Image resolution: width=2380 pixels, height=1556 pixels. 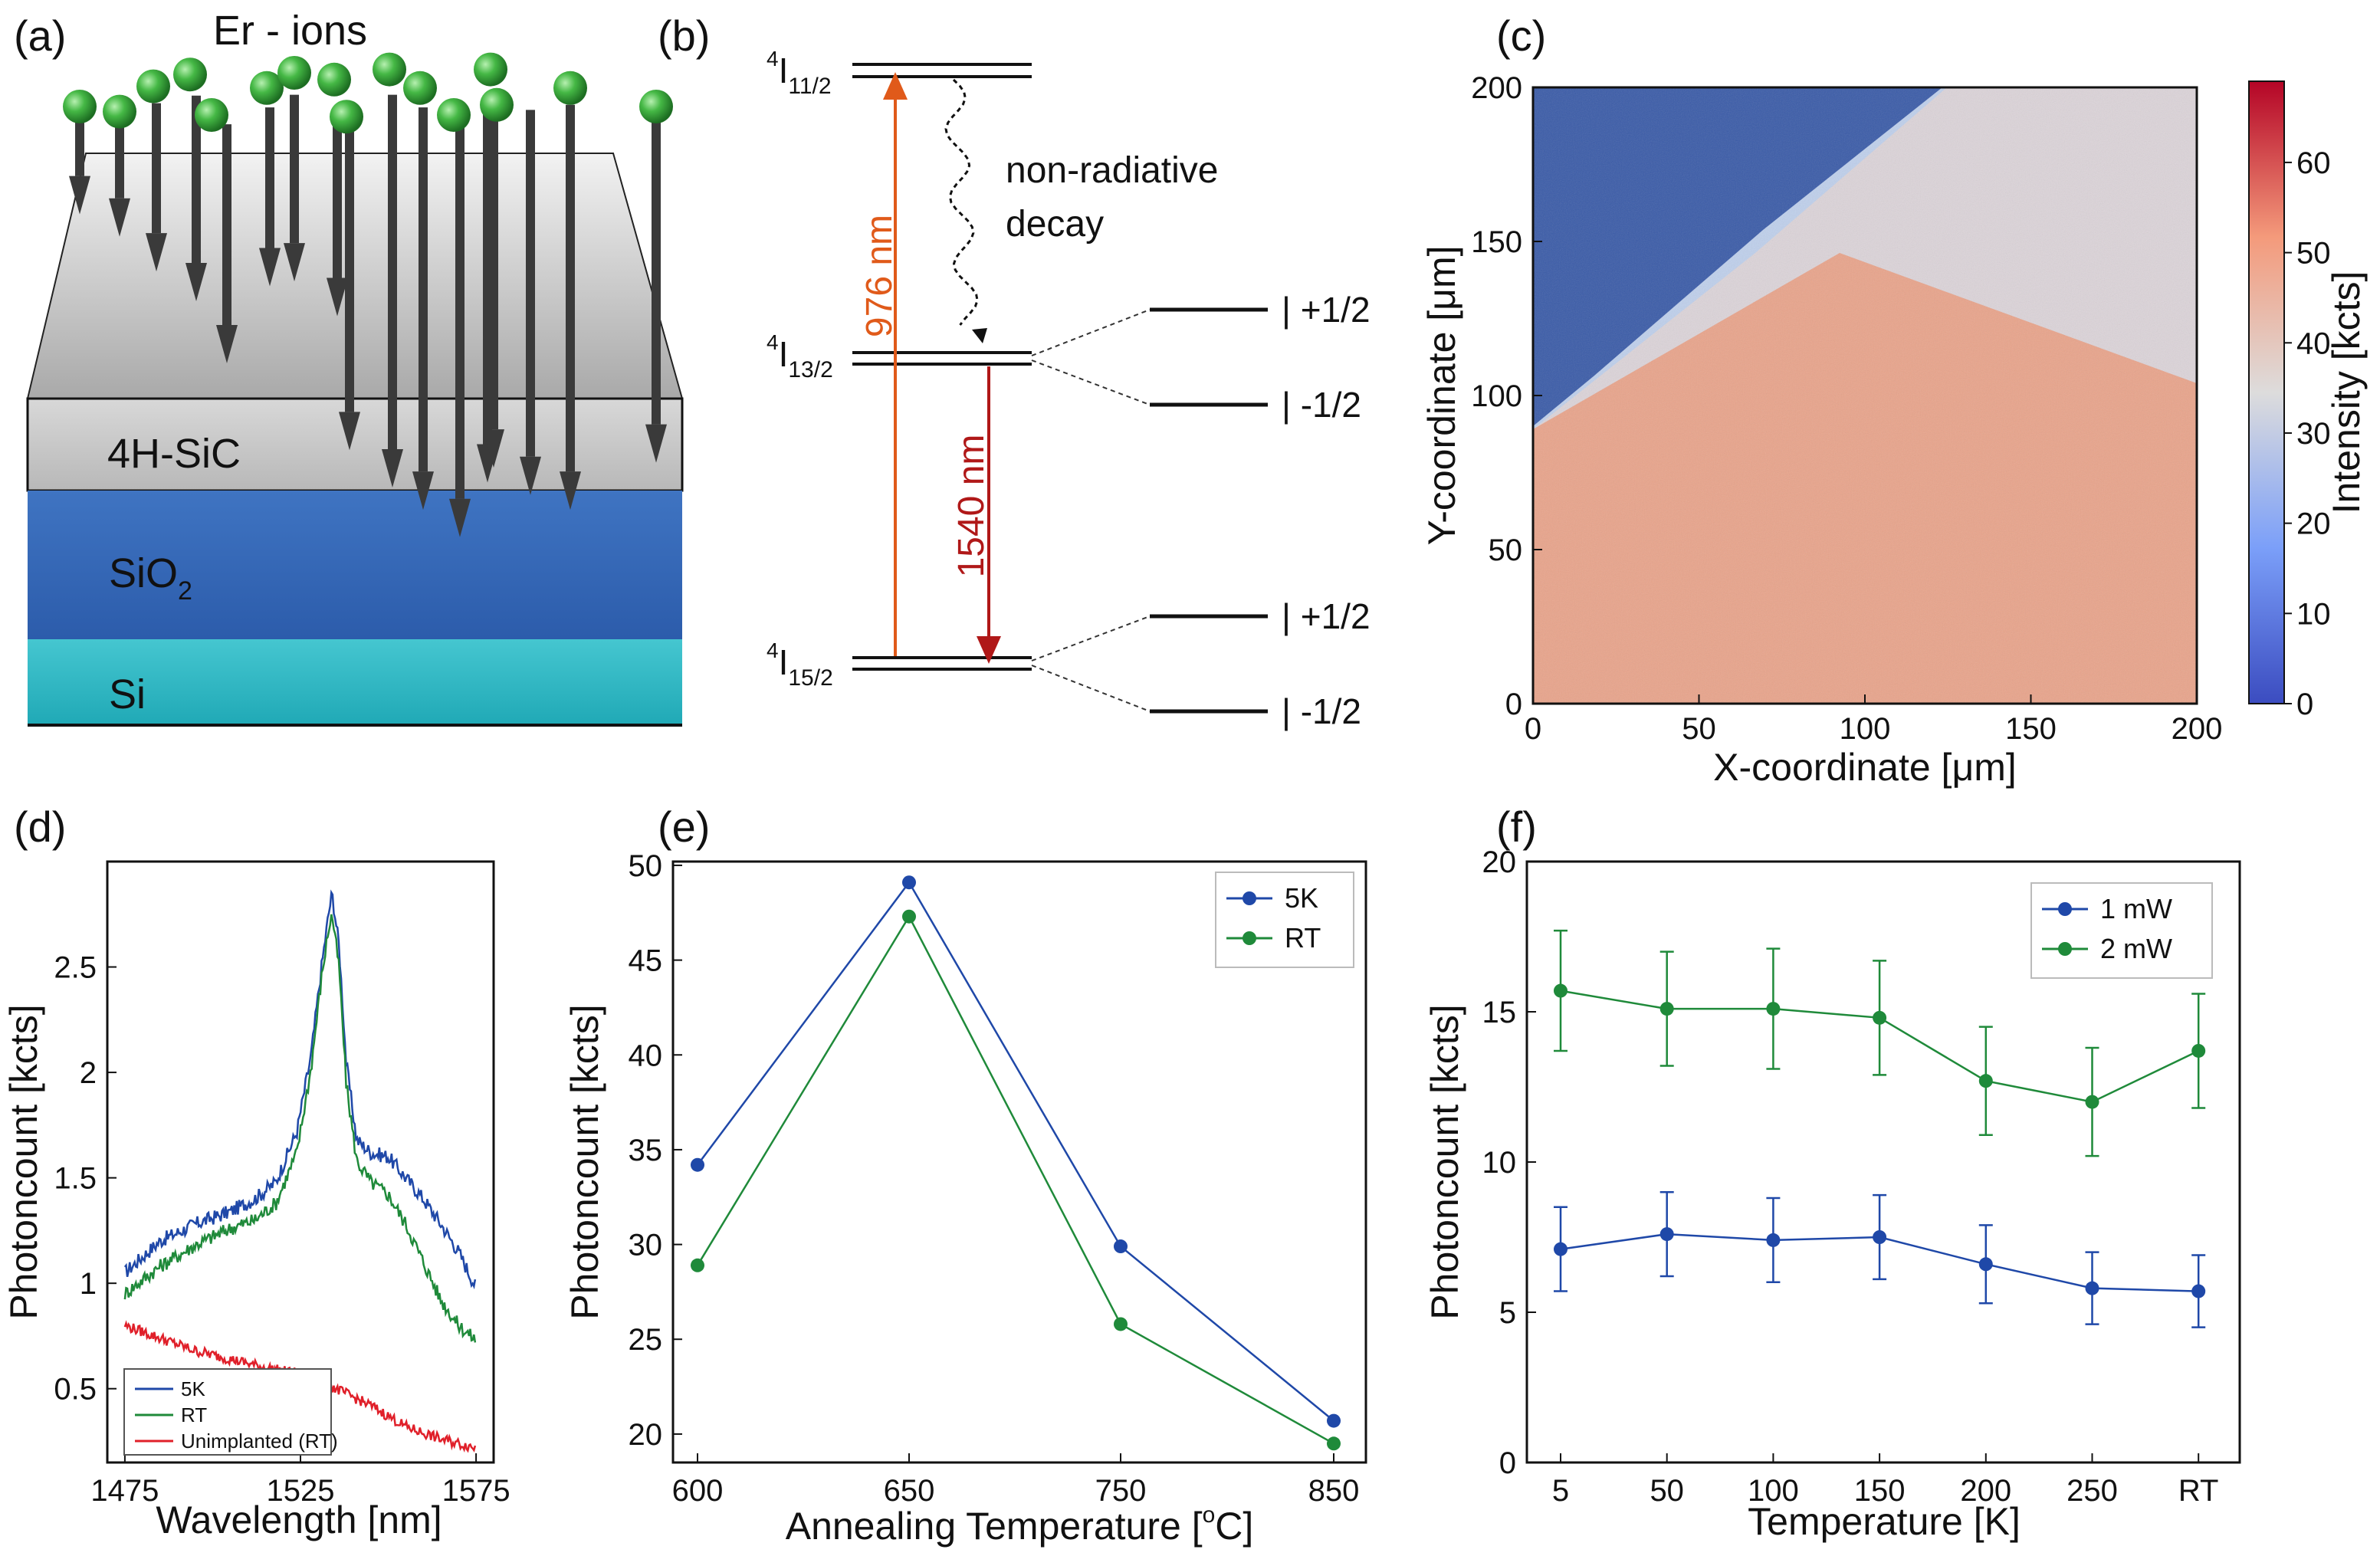 What do you see at coordinates (1516, 827) in the screenshot?
I see `panel-f-label: (f)` at bounding box center [1516, 827].